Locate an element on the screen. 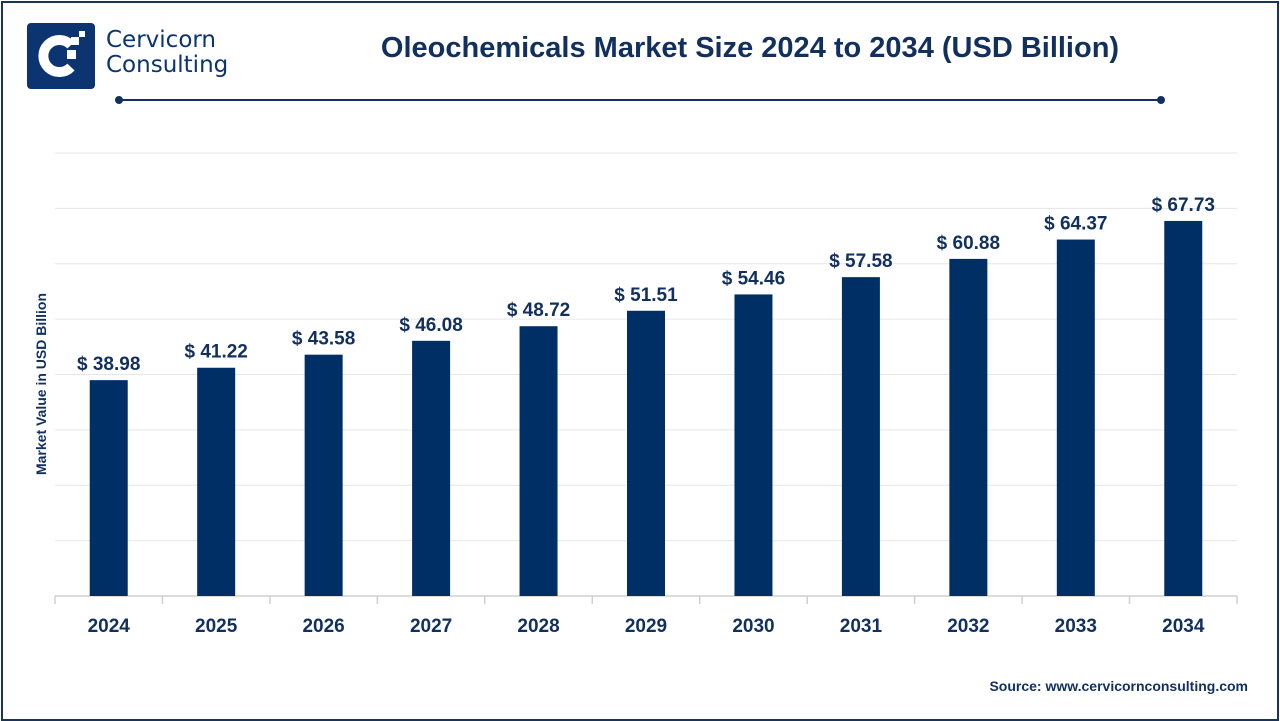 Image resolution: width=1280 pixels, height=721 pixels. bar-2034 is located at coordinates (1183, 408).